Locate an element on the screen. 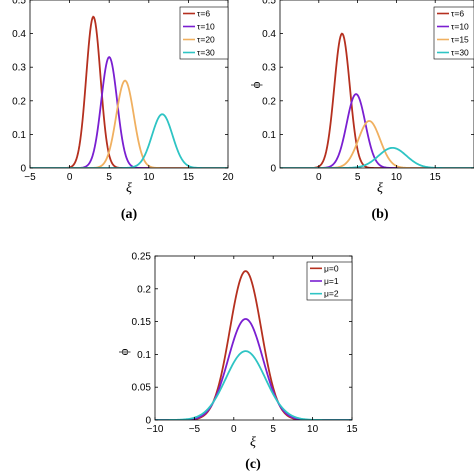 The height and width of the screenshot is (474, 474). legend-entry-1: μ=1 is located at coordinates (331, 281).